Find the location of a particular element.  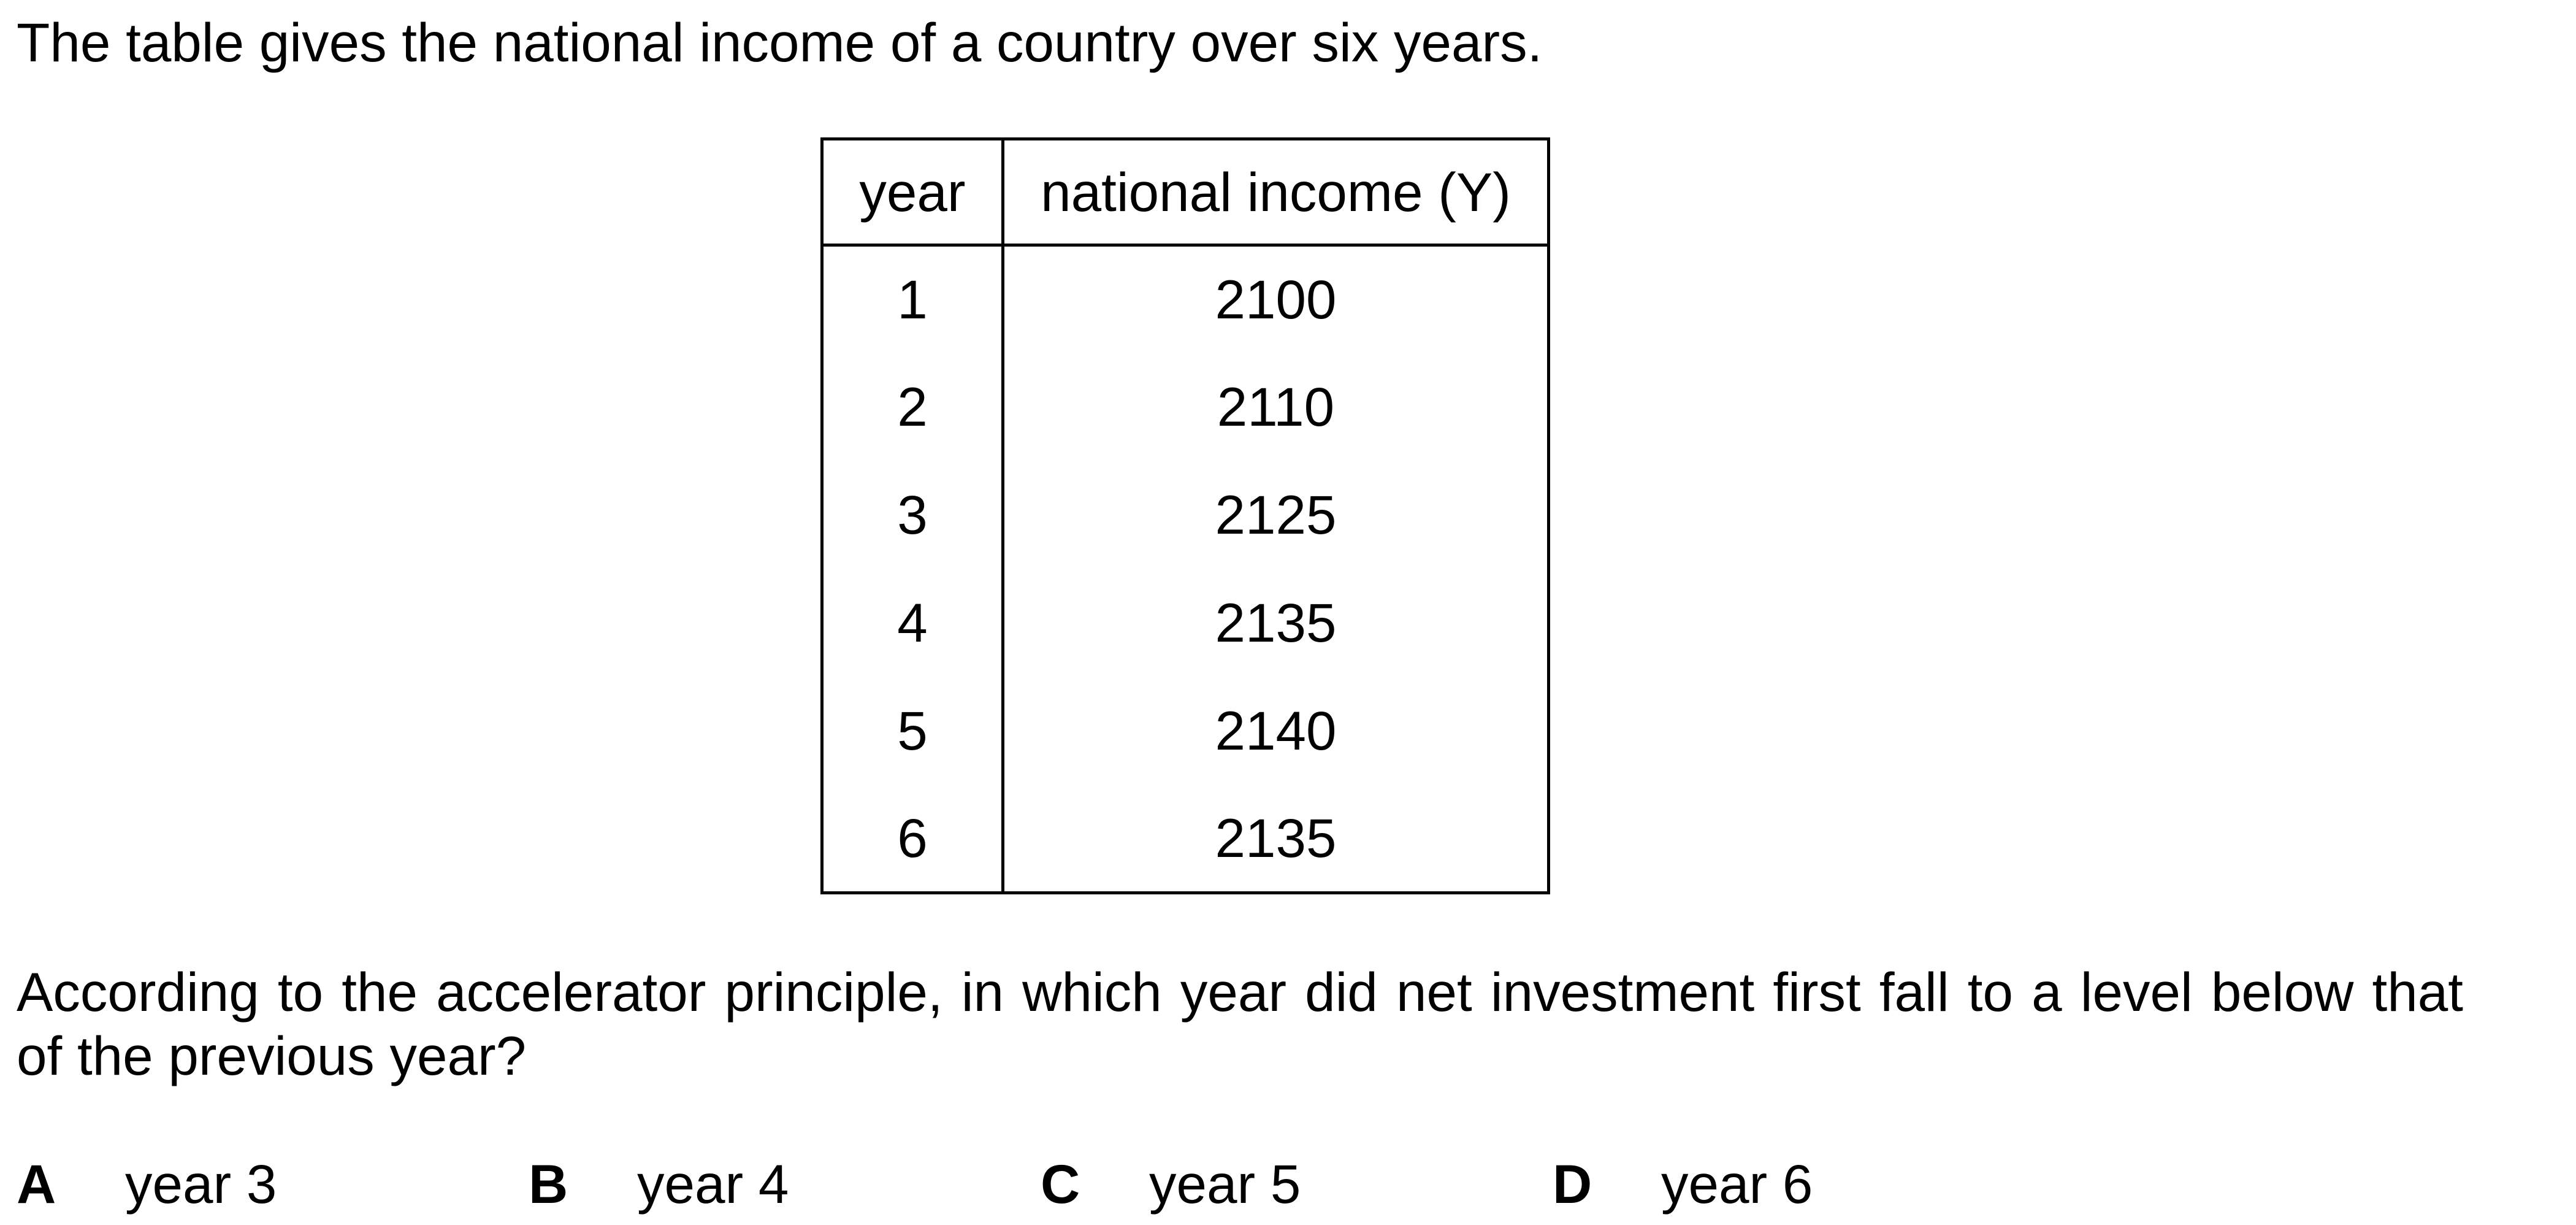

income-cell: 2140 is located at coordinates (1275, 731).